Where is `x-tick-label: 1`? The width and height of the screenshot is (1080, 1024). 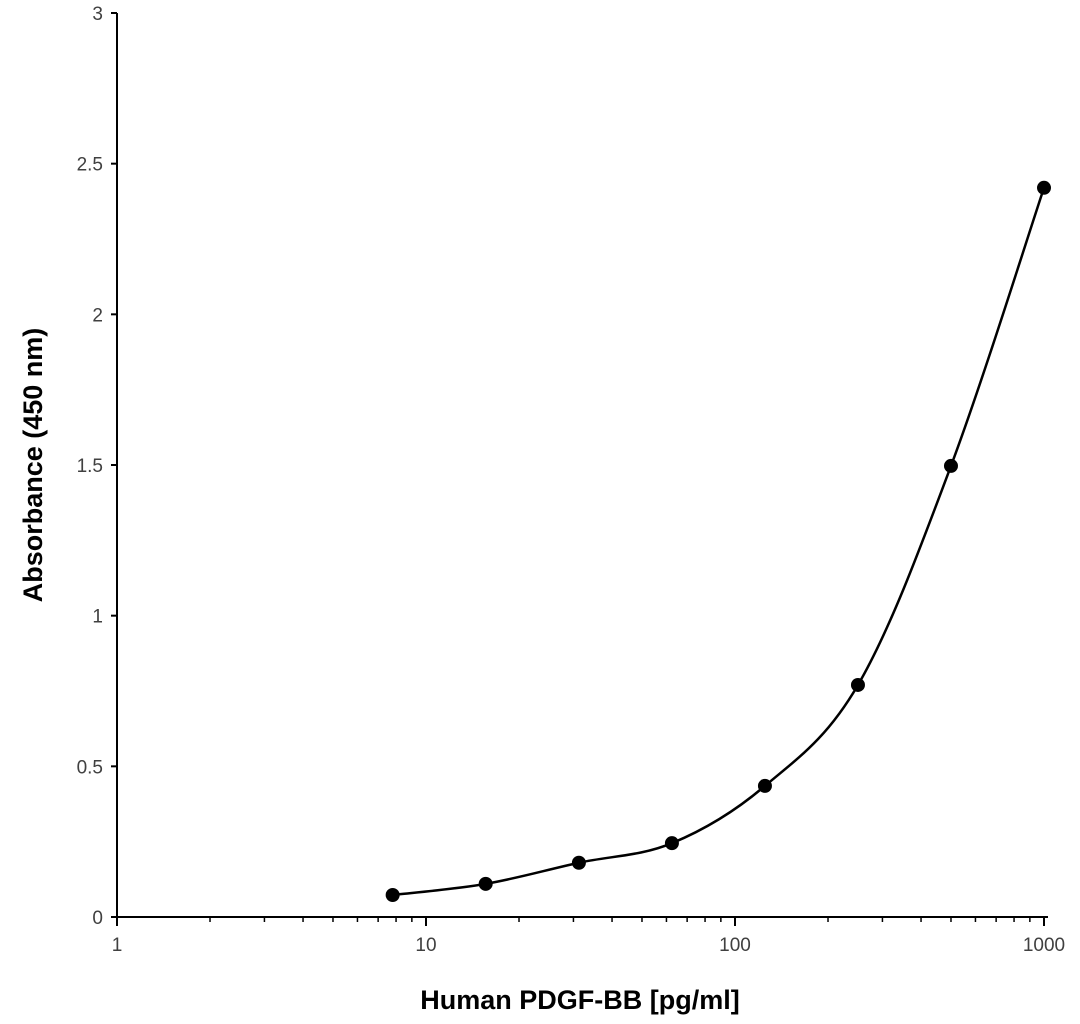 x-tick-label: 1 is located at coordinates (117, 945).